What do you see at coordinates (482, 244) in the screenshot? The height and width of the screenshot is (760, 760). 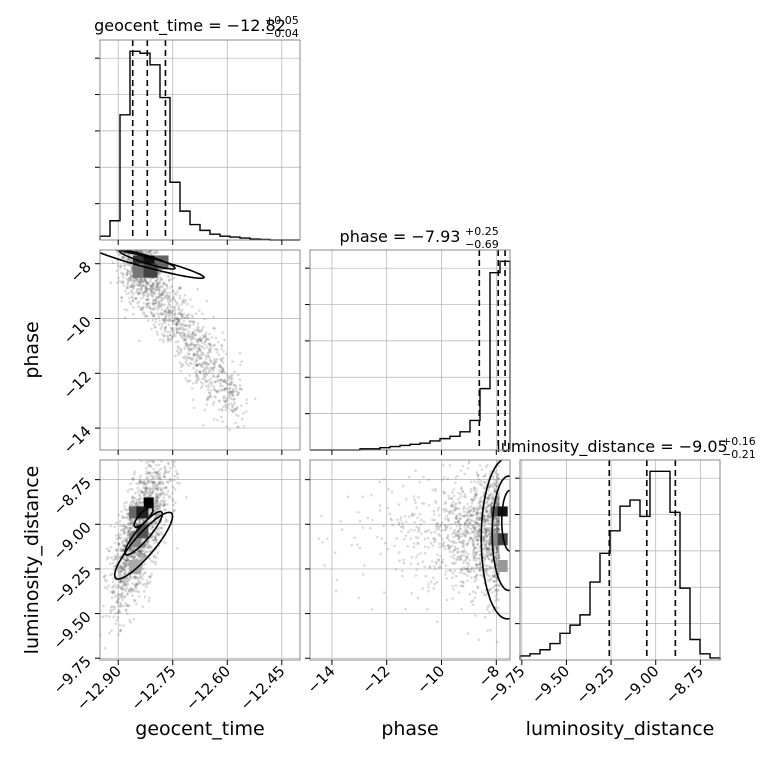 I see `title-phase-minus: −0.69` at bounding box center [482, 244].